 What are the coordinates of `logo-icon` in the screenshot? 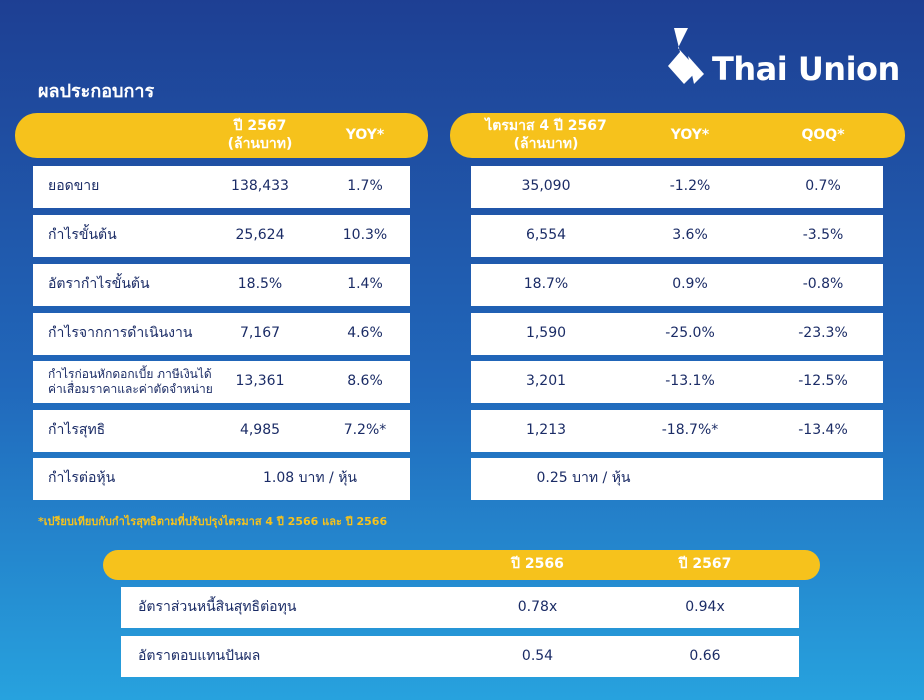 It's located at (686, 56).